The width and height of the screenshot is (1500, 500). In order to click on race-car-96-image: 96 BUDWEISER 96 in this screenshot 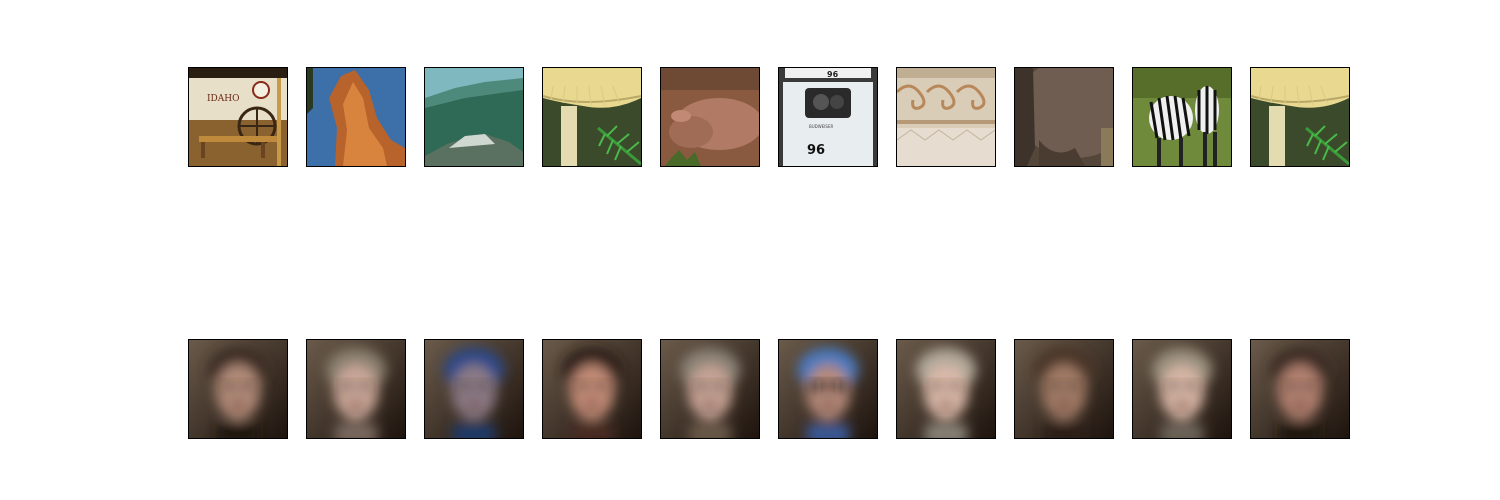, I will do `click(828, 117)`.